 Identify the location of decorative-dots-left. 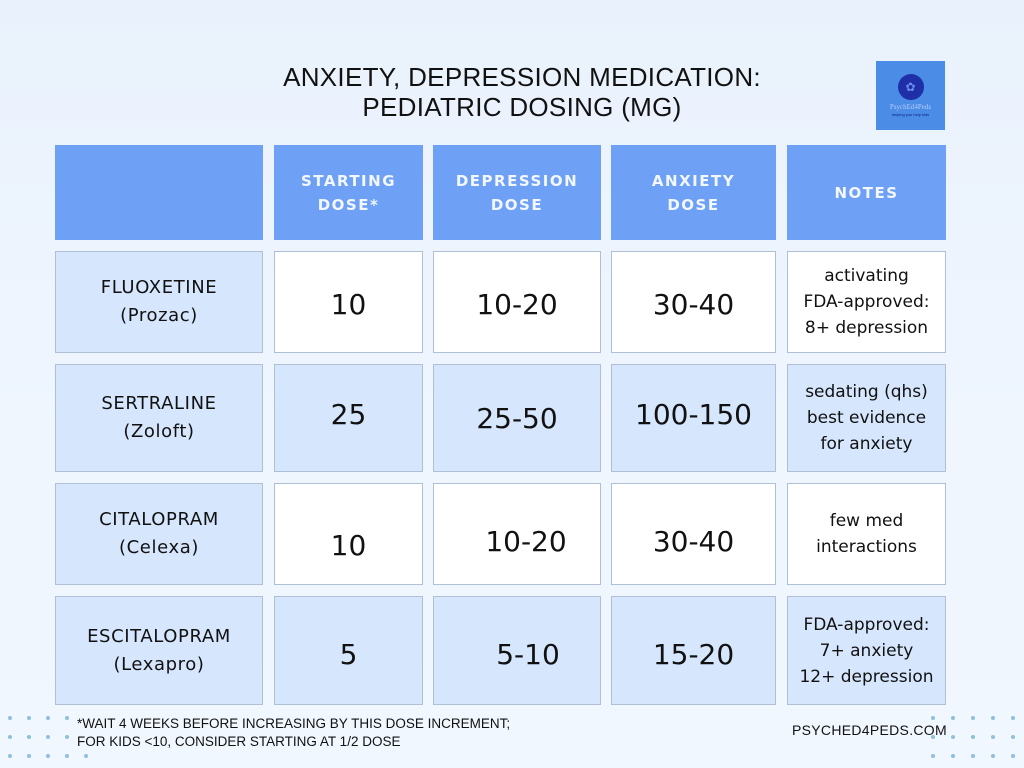
(55, 737).